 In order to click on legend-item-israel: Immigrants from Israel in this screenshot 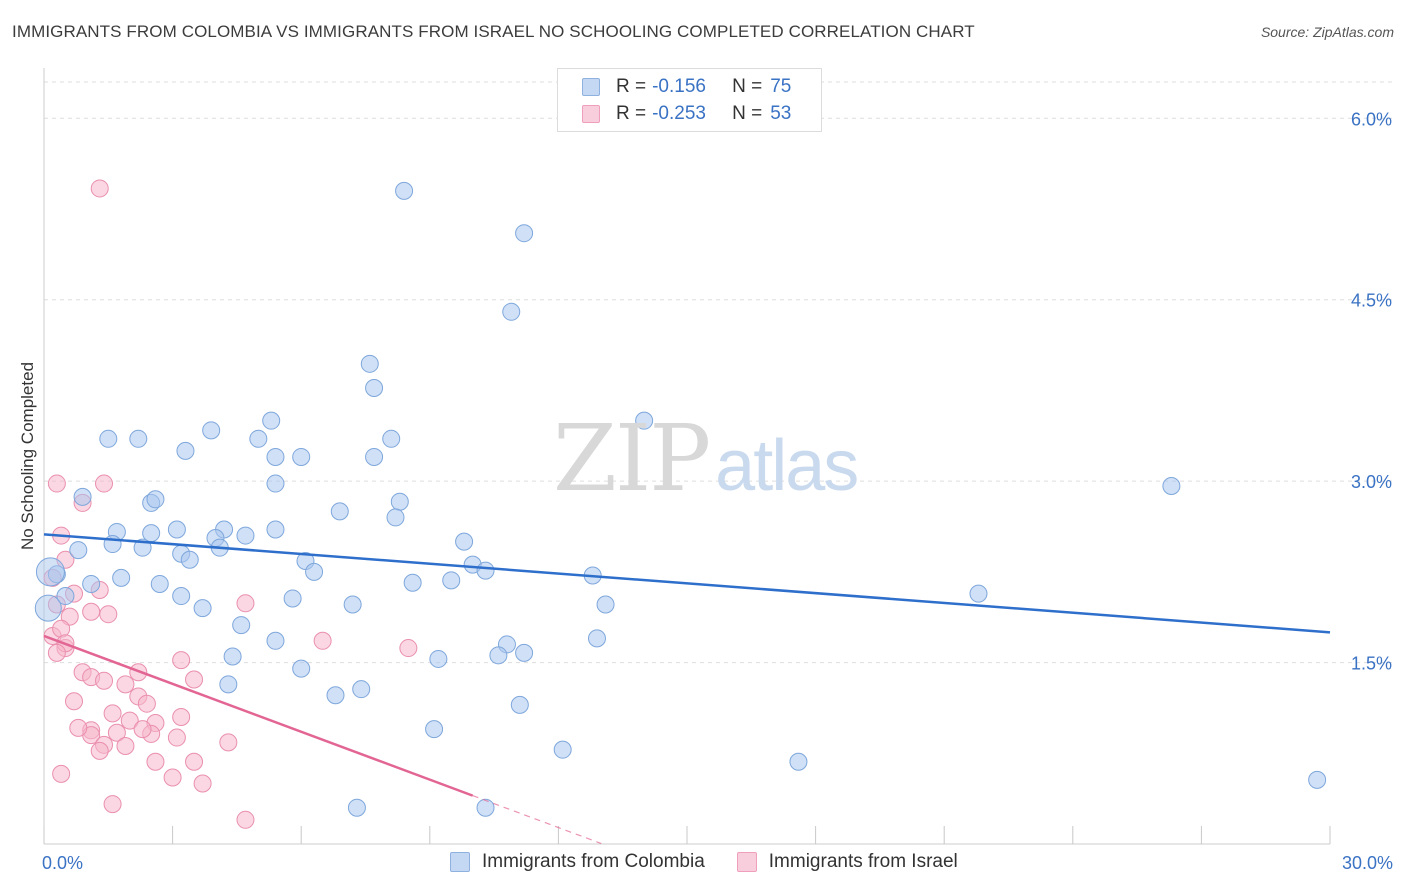, I will do `click(847, 862)`.